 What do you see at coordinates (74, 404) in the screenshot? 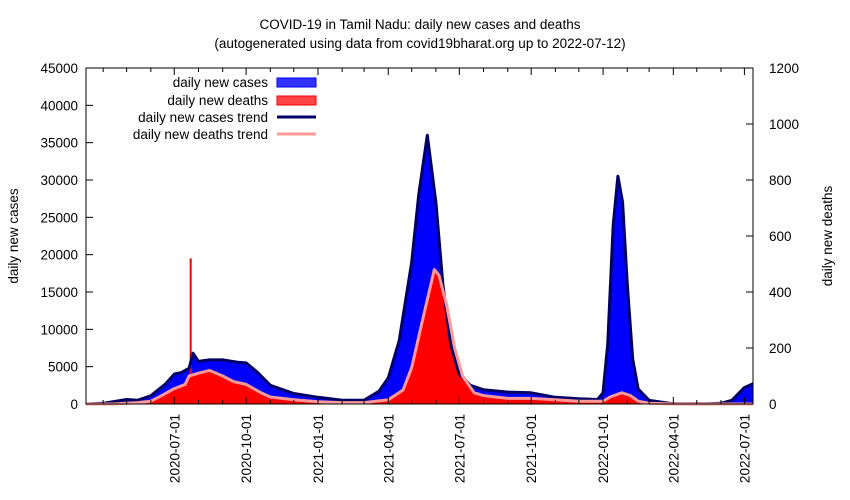
I see `left-tick-label: 0` at bounding box center [74, 404].